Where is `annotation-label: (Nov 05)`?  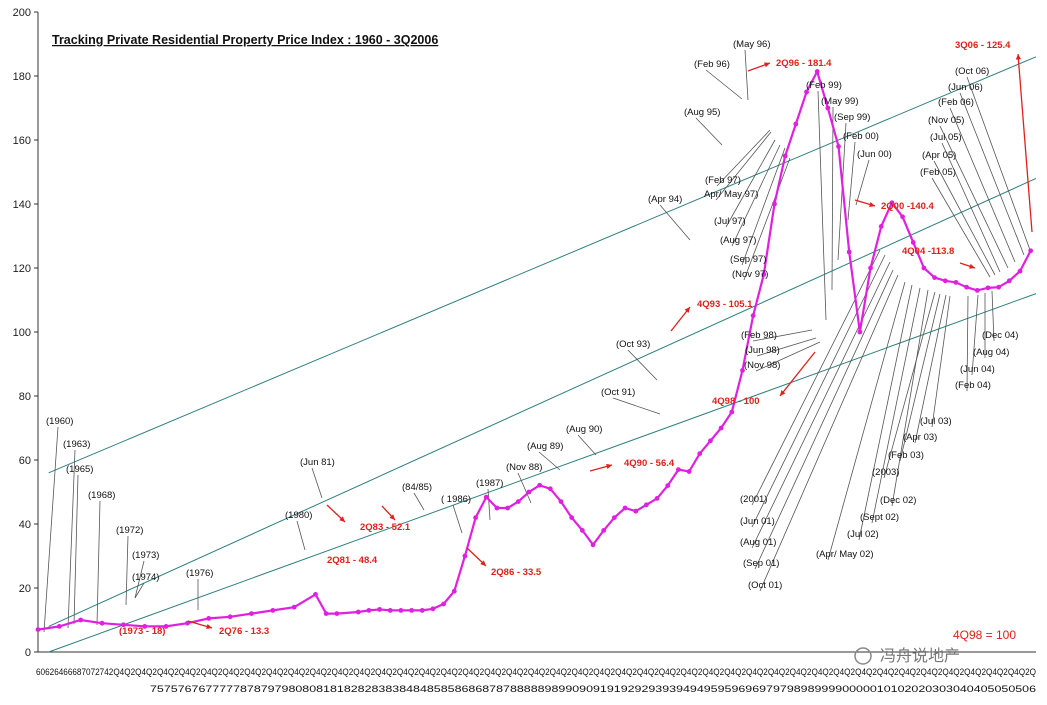 annotation-label: (Nov 05) is located at coordinates (946, 120).